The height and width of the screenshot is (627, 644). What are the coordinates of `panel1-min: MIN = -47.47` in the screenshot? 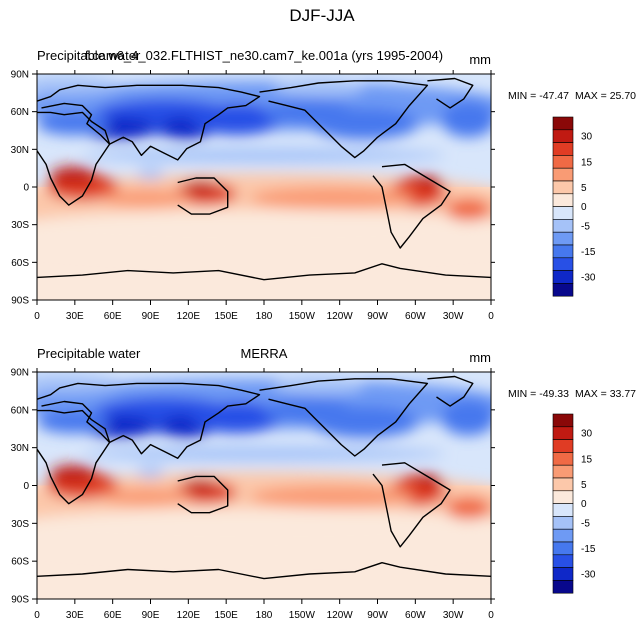 It's located at (538, 96).